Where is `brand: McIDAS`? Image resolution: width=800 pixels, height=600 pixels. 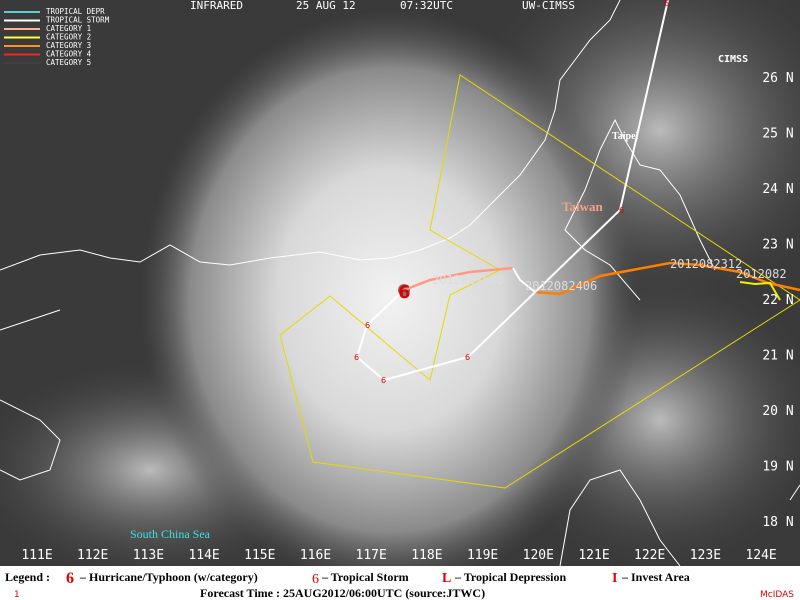
brand: McIDAS is located at coordinates (777, 595).